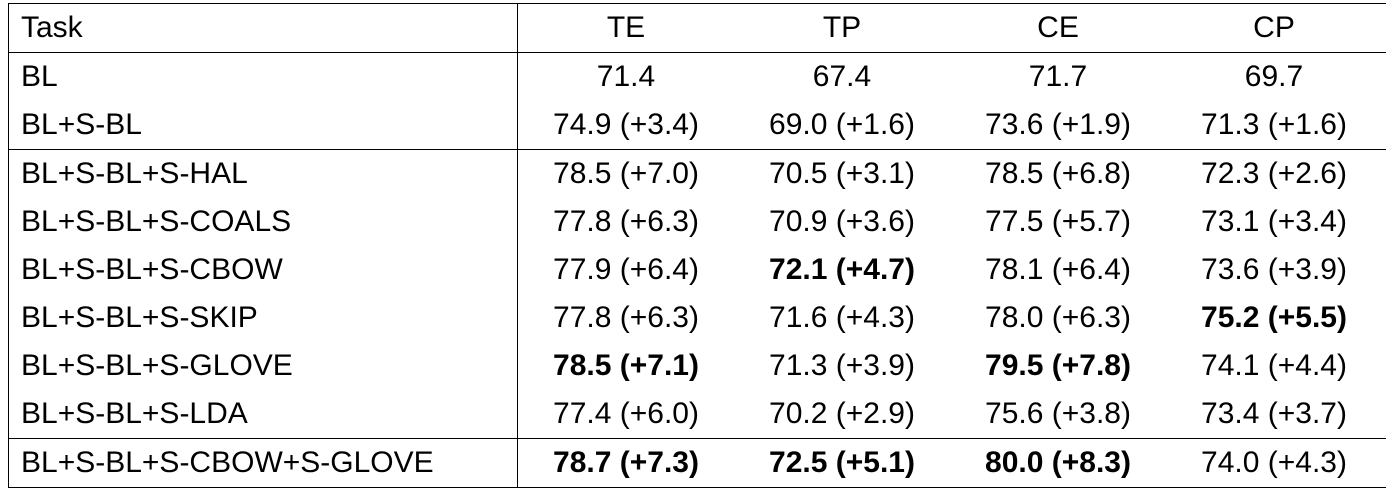 The image size is (1393, 488). I want to click on task-text: BL+S-BL+S-LDA, so click(134, 413).